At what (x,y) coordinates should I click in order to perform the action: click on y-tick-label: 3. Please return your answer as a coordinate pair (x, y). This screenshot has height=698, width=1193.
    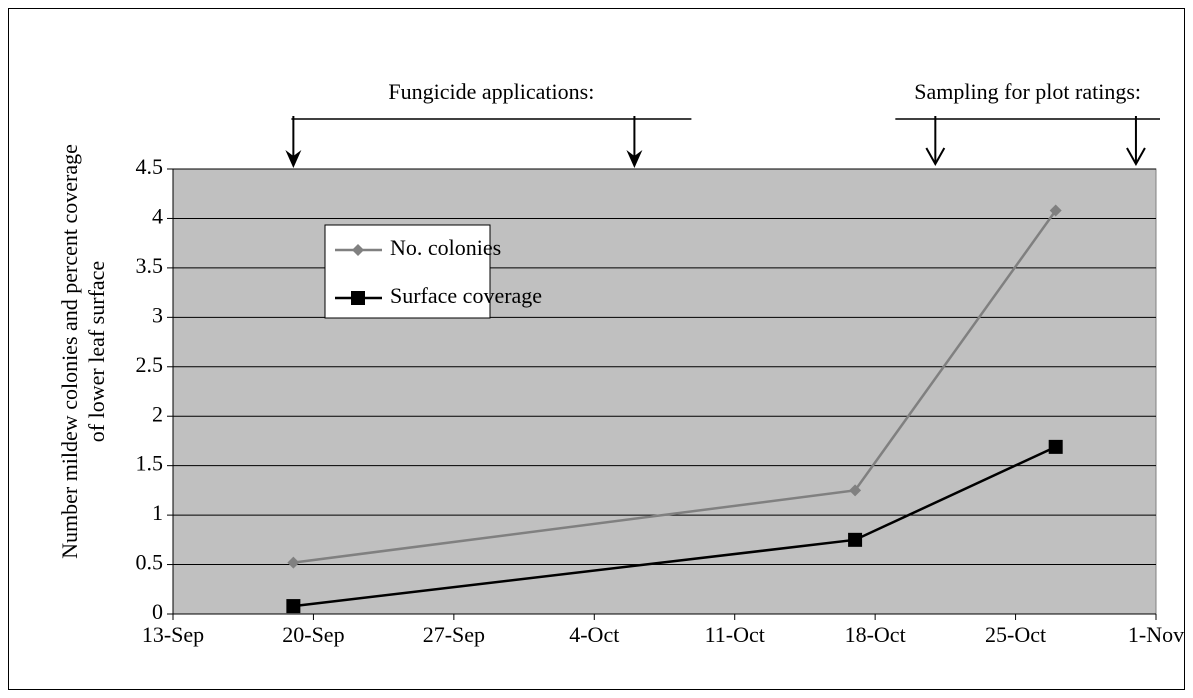
    Looking at the image, I should click on (157, 314).